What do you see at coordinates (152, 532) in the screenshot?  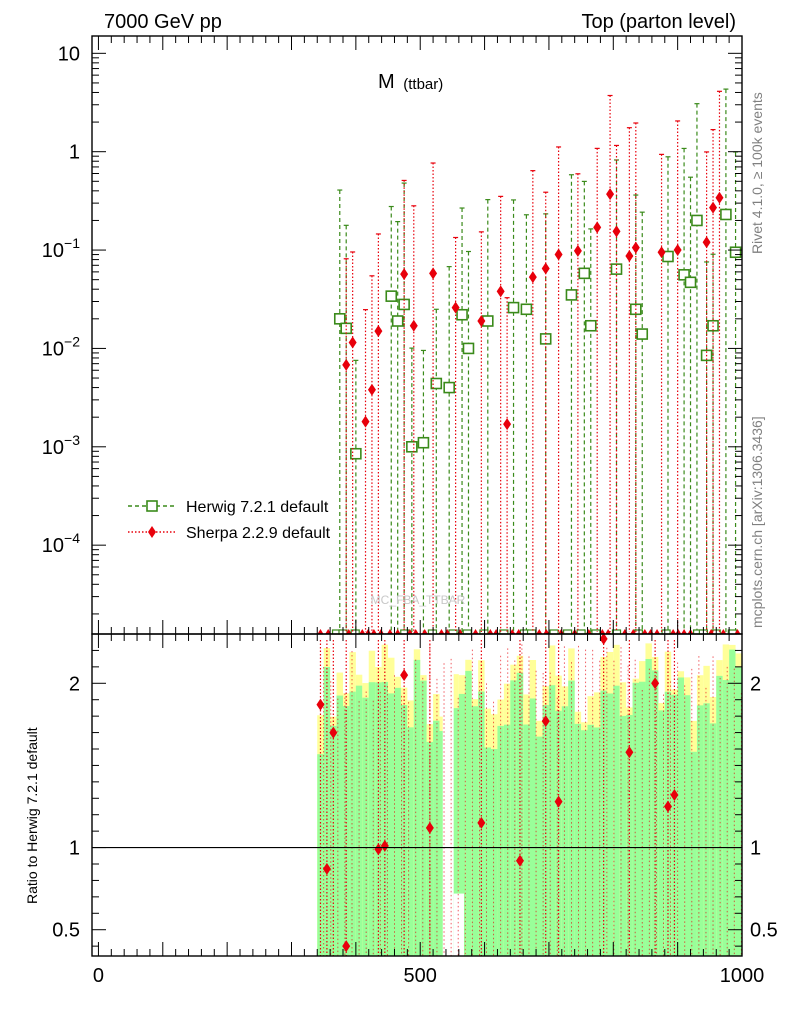 I see `legend-marker-diamond` at bounding box center [152, 532].